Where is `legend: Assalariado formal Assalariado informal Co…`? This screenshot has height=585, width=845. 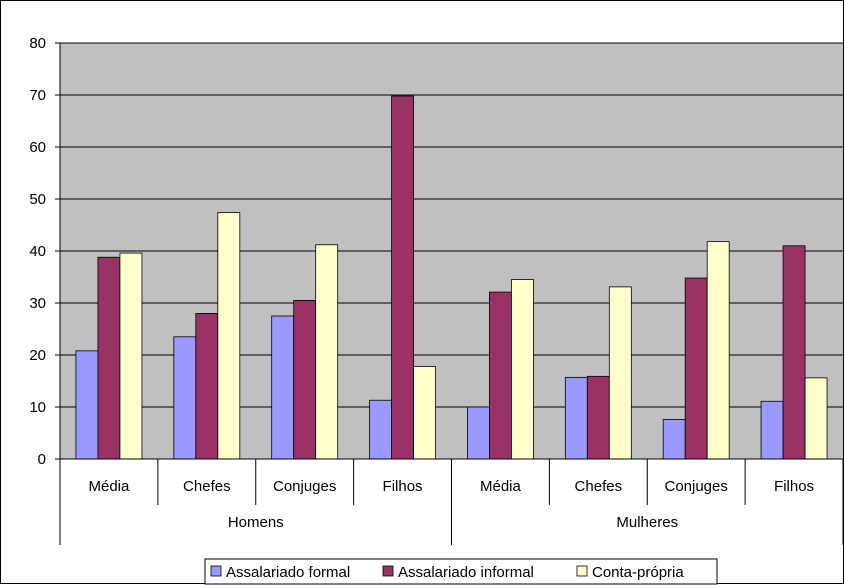
legend: Assalariado formal Assalariado informal Co… is located at coordinates (461, 571).